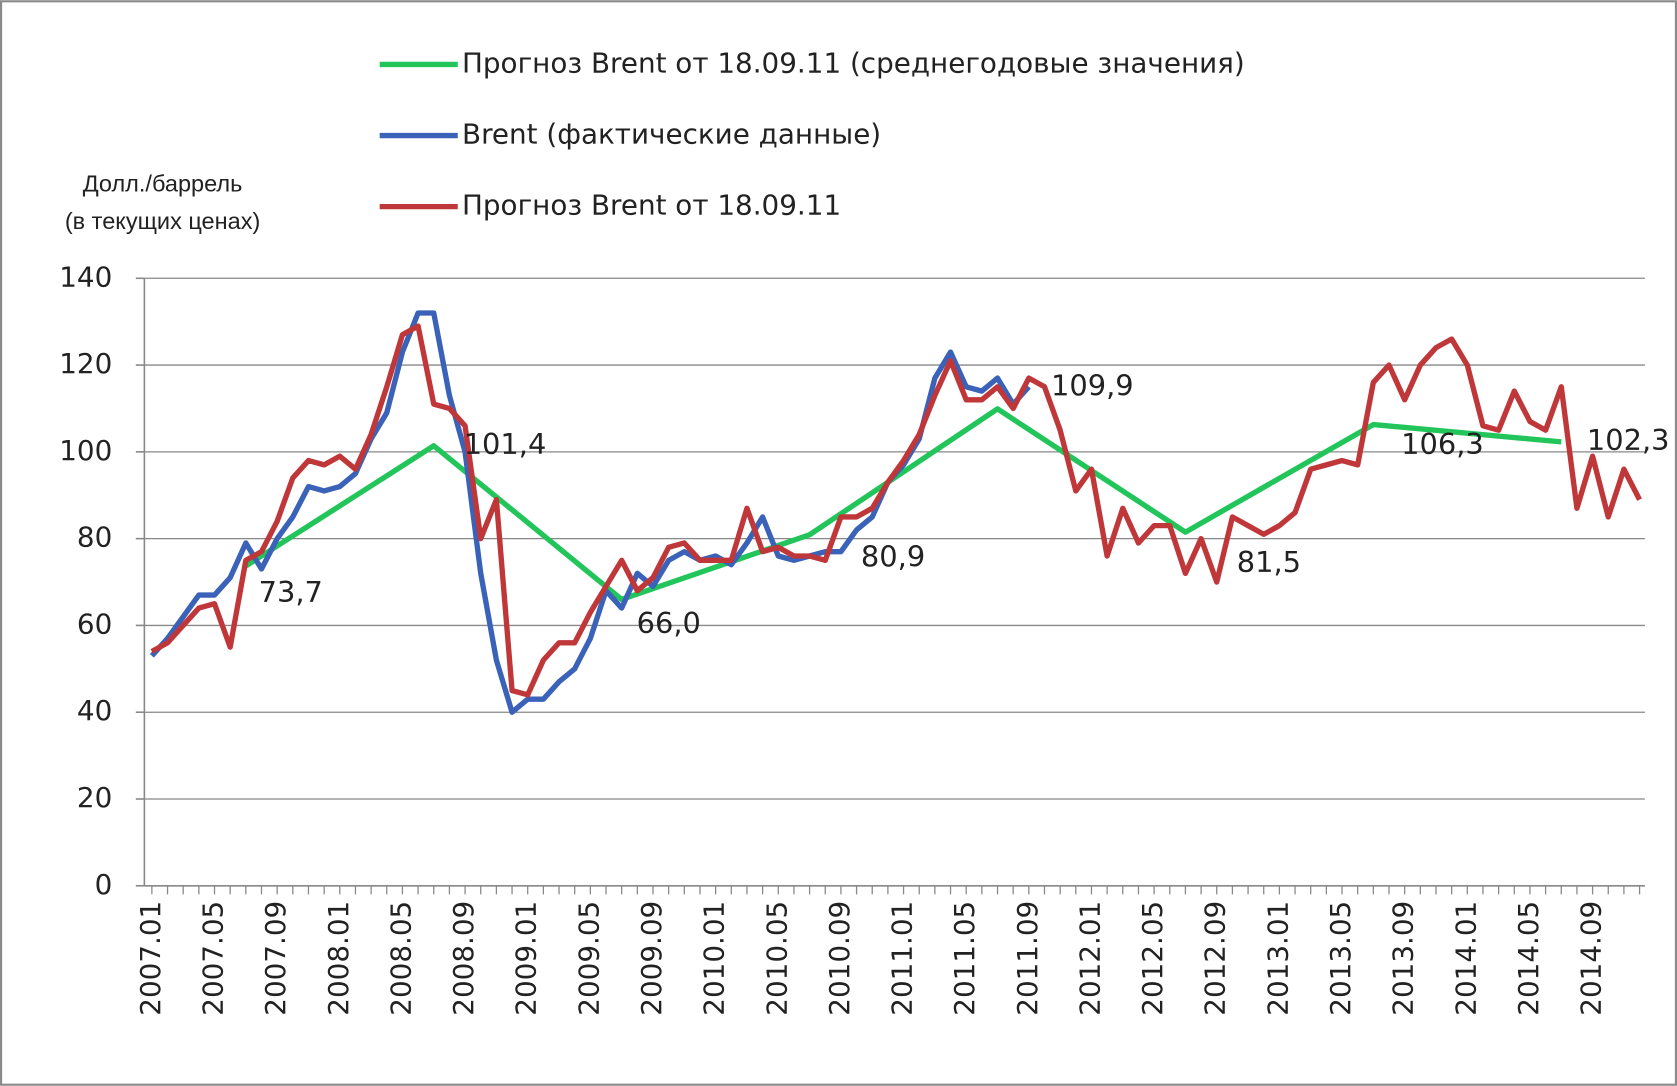  What do you see at coordinates (1092, 386) in the screenshot?
I see `data-label: 109,9` at bounding box center [1092, 386].